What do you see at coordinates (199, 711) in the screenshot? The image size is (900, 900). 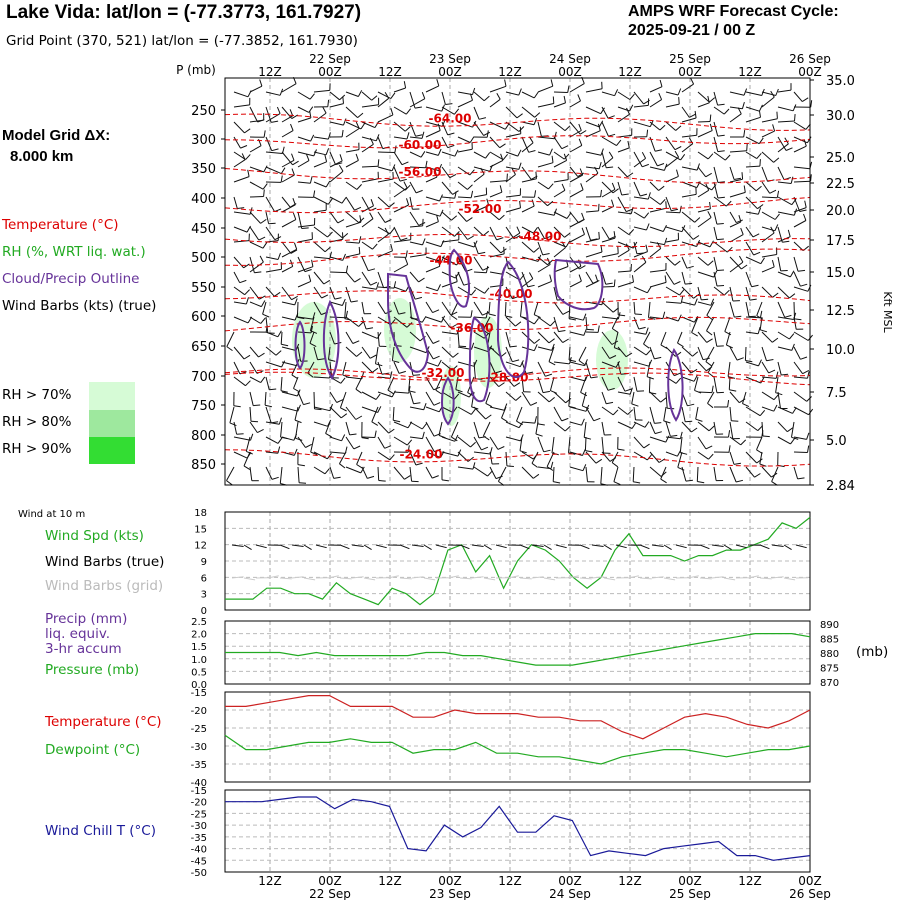 I see `panel-tick-label: -20` at bounding box center [199, 711].